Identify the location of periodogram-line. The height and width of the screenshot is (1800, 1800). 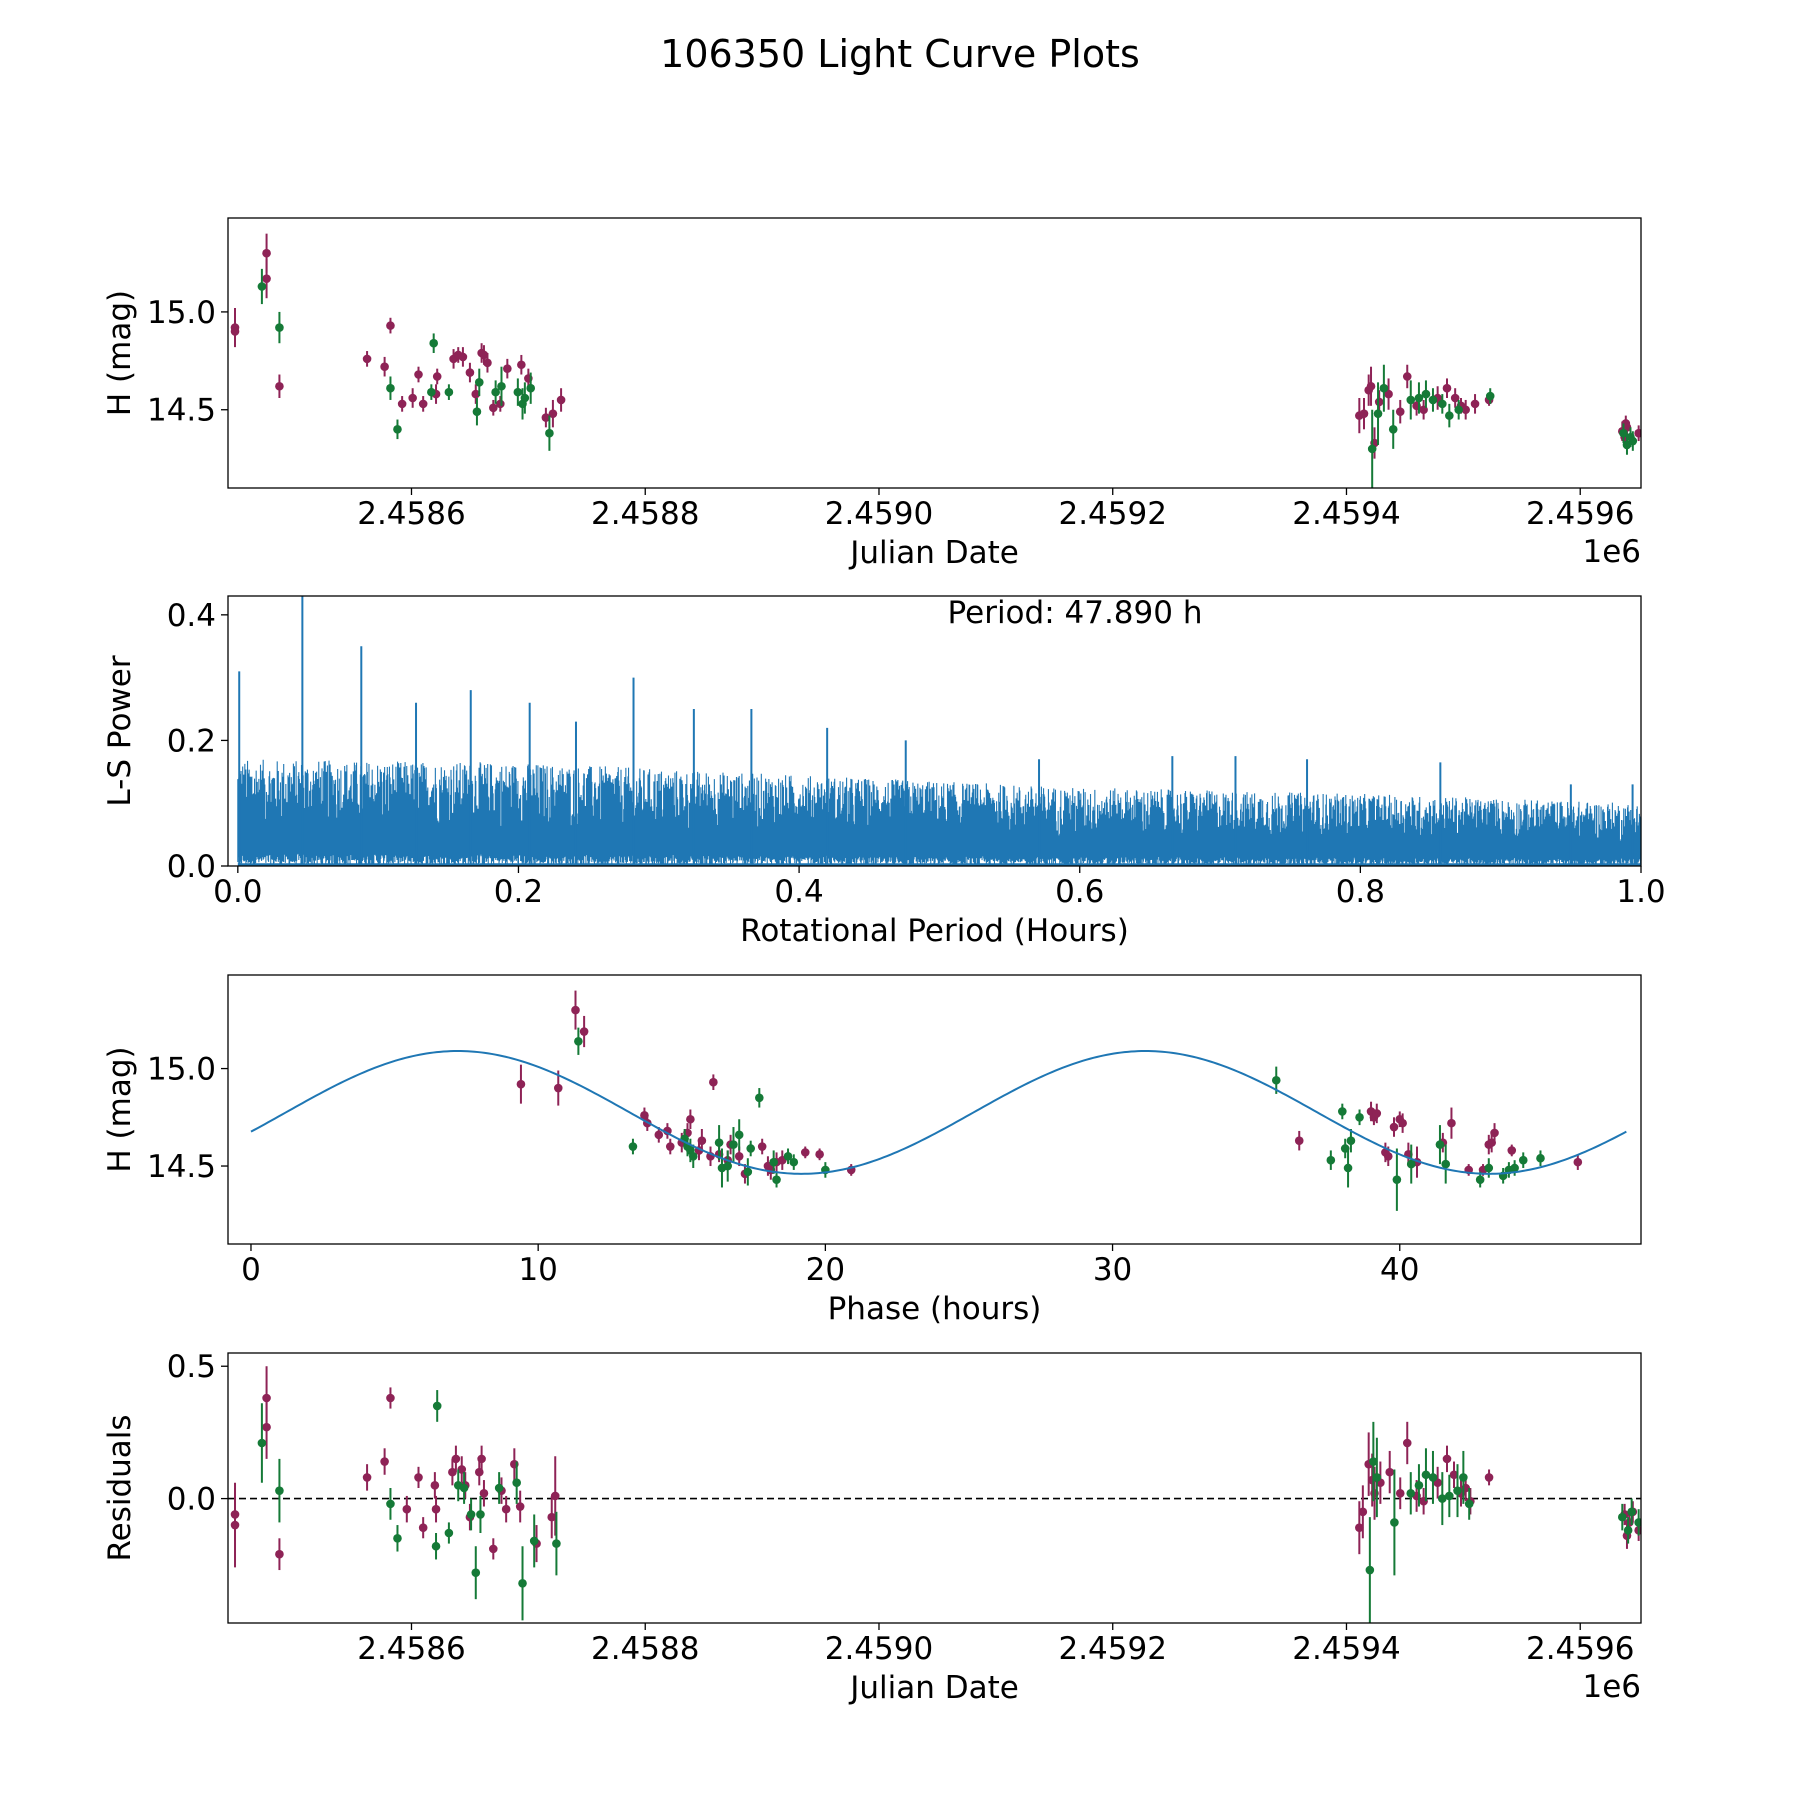
(939, 731).